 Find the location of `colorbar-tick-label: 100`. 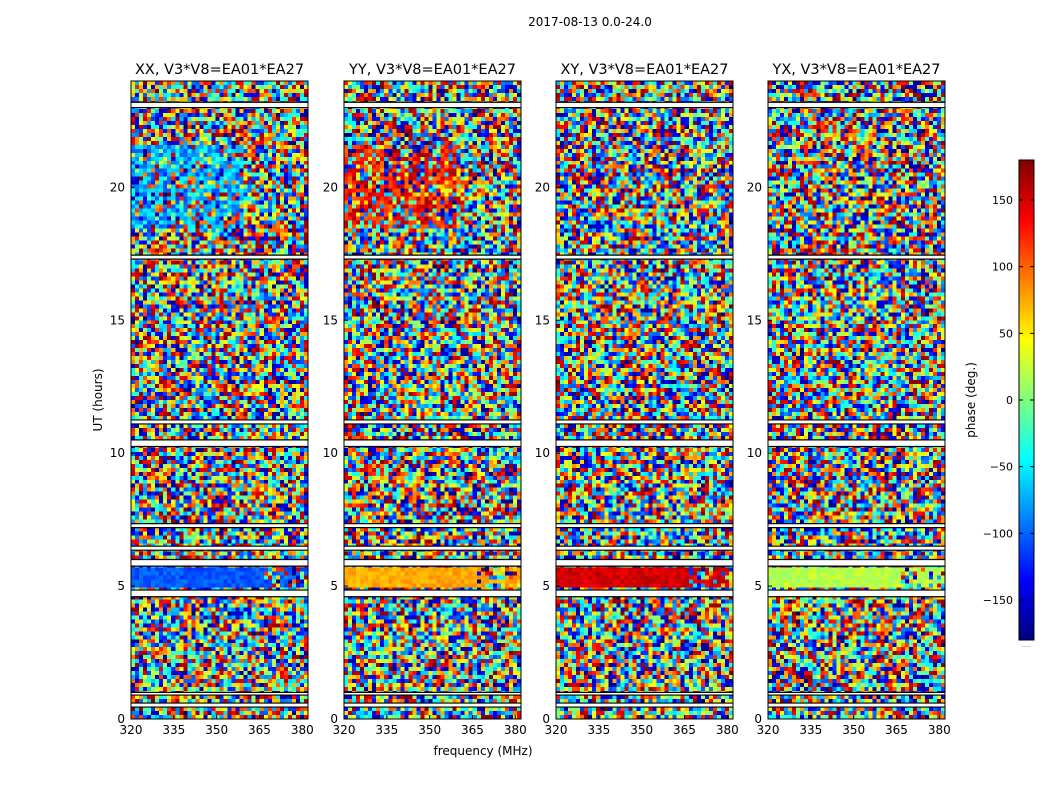

colorbar-tick-label: 100 is located at coordinates (1002, 267).